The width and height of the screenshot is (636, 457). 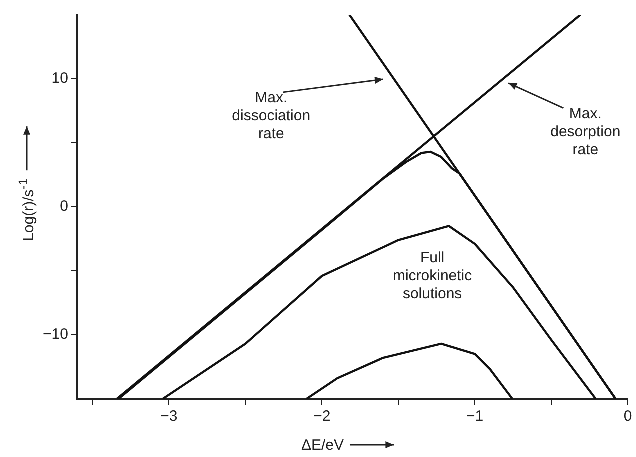 What do you see at coordinates (322, 445) in the screenshot?
I see `x-axis-title: ΔE/eV` at bounding box center [322, 445].